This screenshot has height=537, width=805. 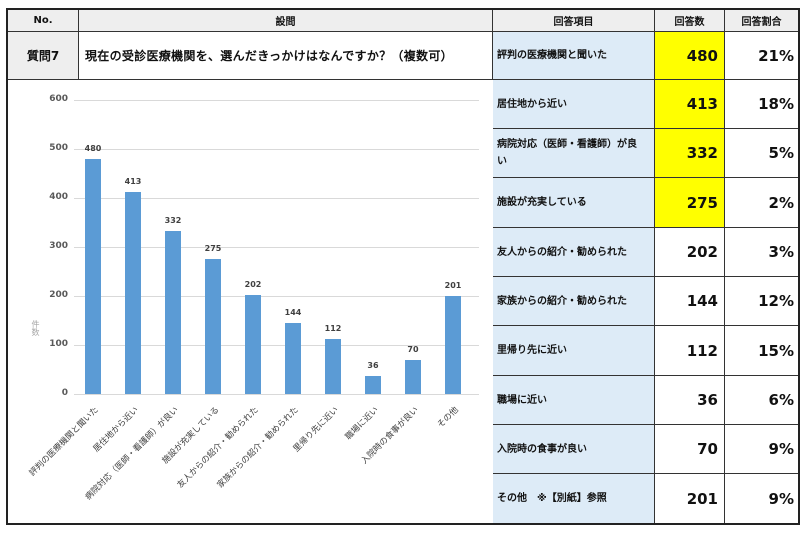 I want to click on answer-item-label: 家族からの紹介・勧められた, so click(x=574, y=301).